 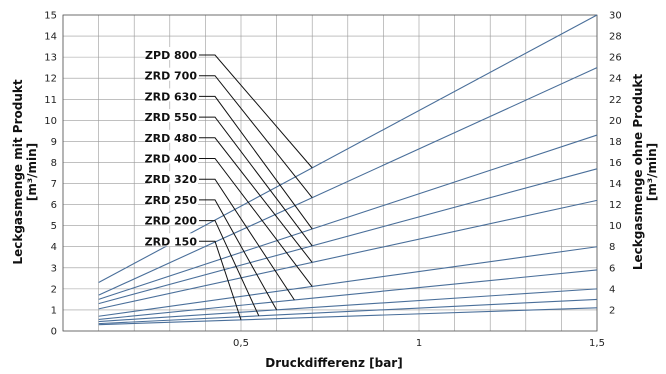 I want to click on y-left-tick-label: 1, so click(x=54, y=310).